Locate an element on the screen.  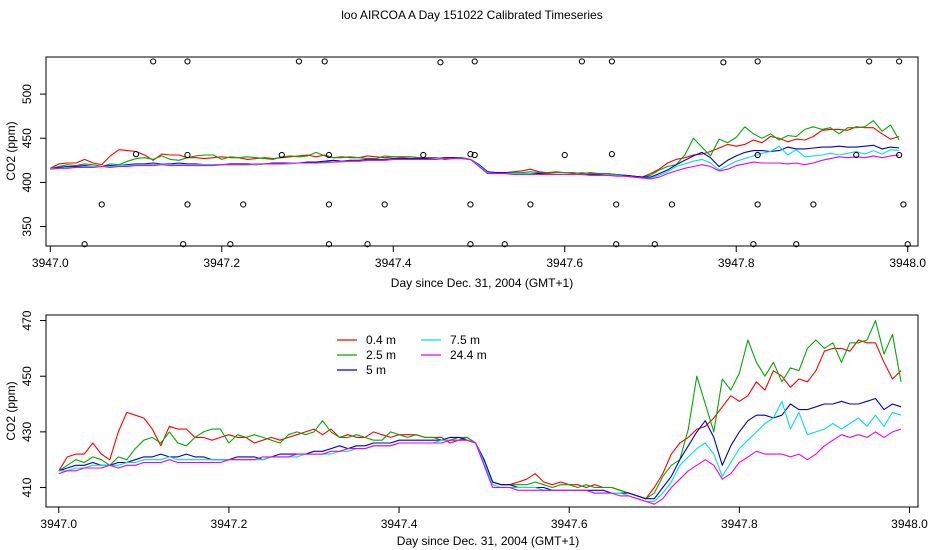
y-tick-label: 430 is located at coordinates (27, 432).